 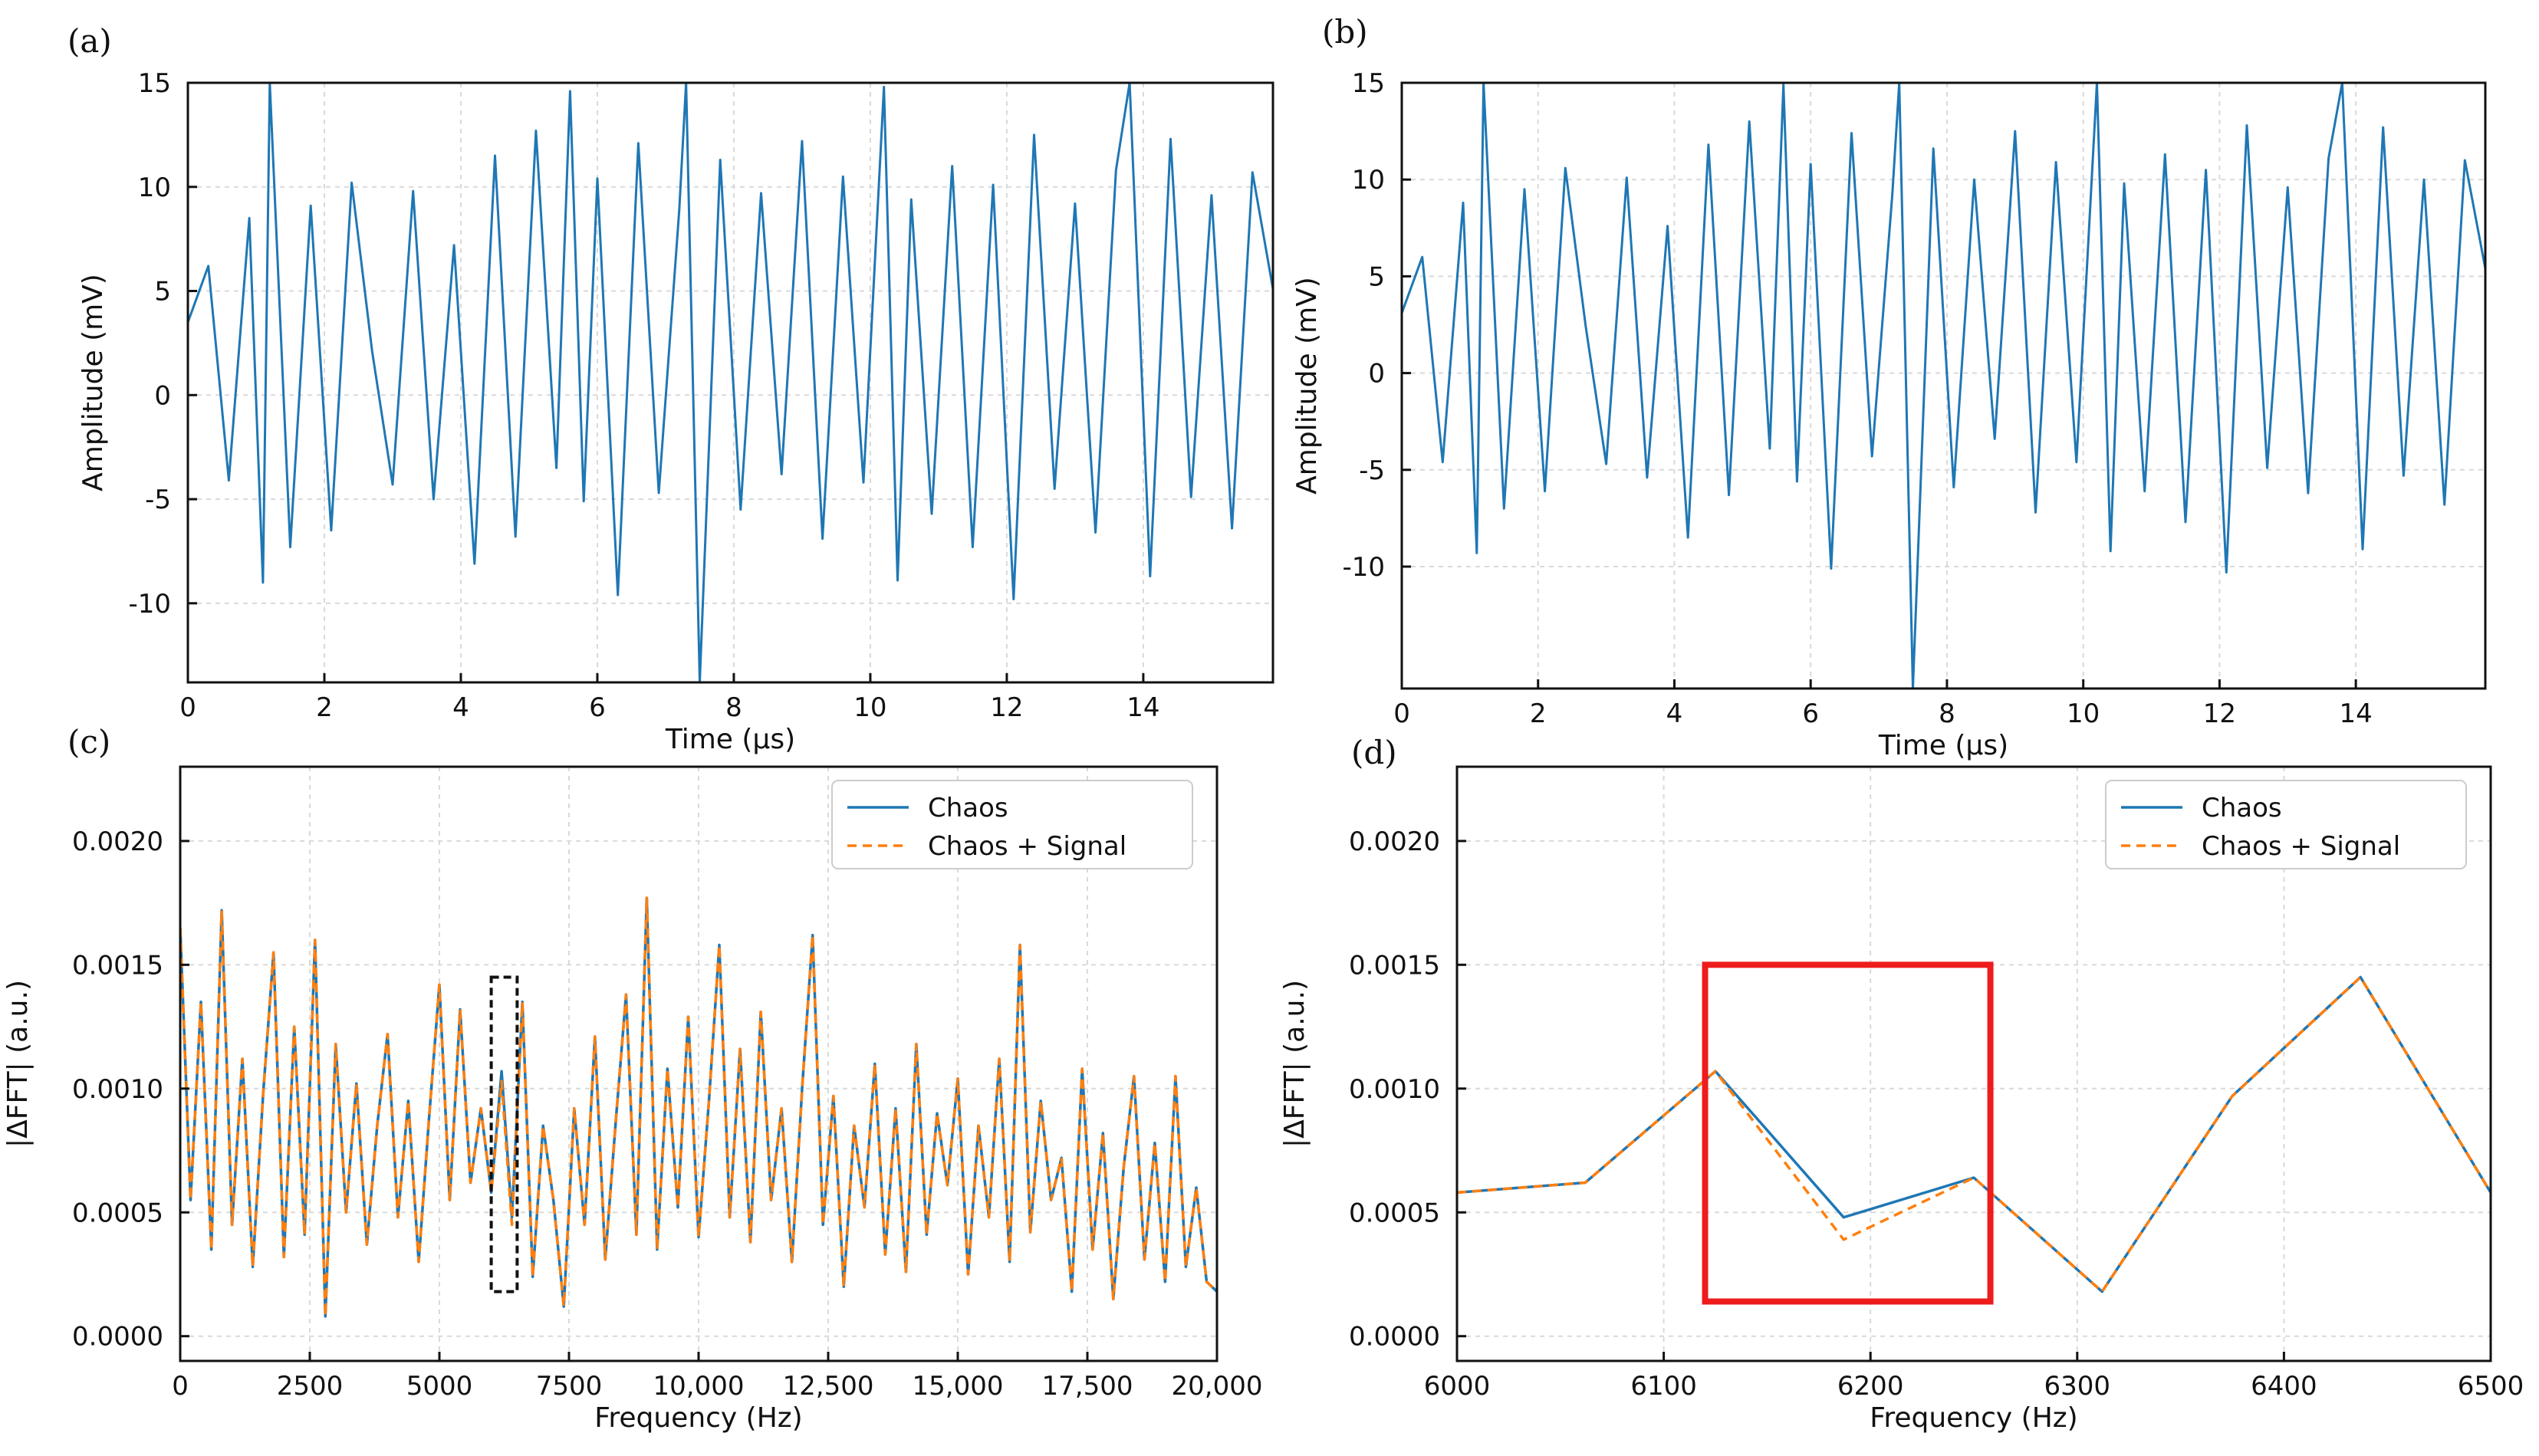 I want to click on x-tick-label: 10,000, so click(x=699, y=1386).